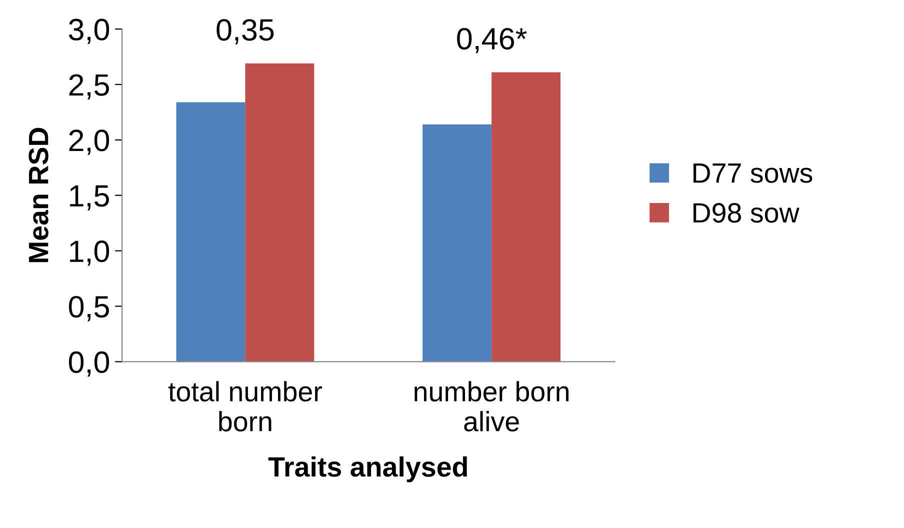  Describe the element at coordinates (89, 31) in the screenshot. I see `y-tick-label: 3,0` at that location.